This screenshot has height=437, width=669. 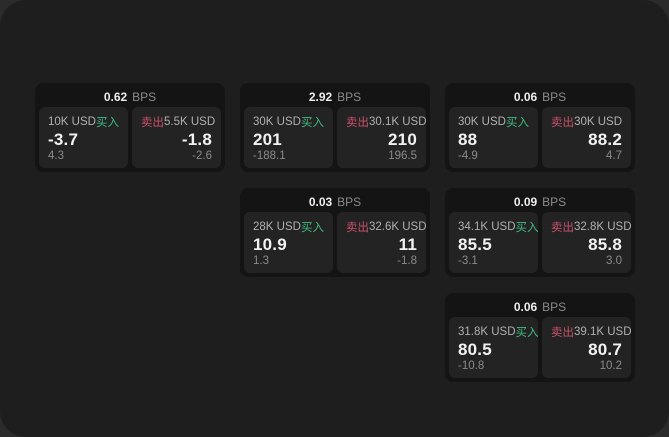 What do you see at coordinates (115, 97) in the screenshot?
I see `spread-value: 0.62` at bounding box center [115, 97].